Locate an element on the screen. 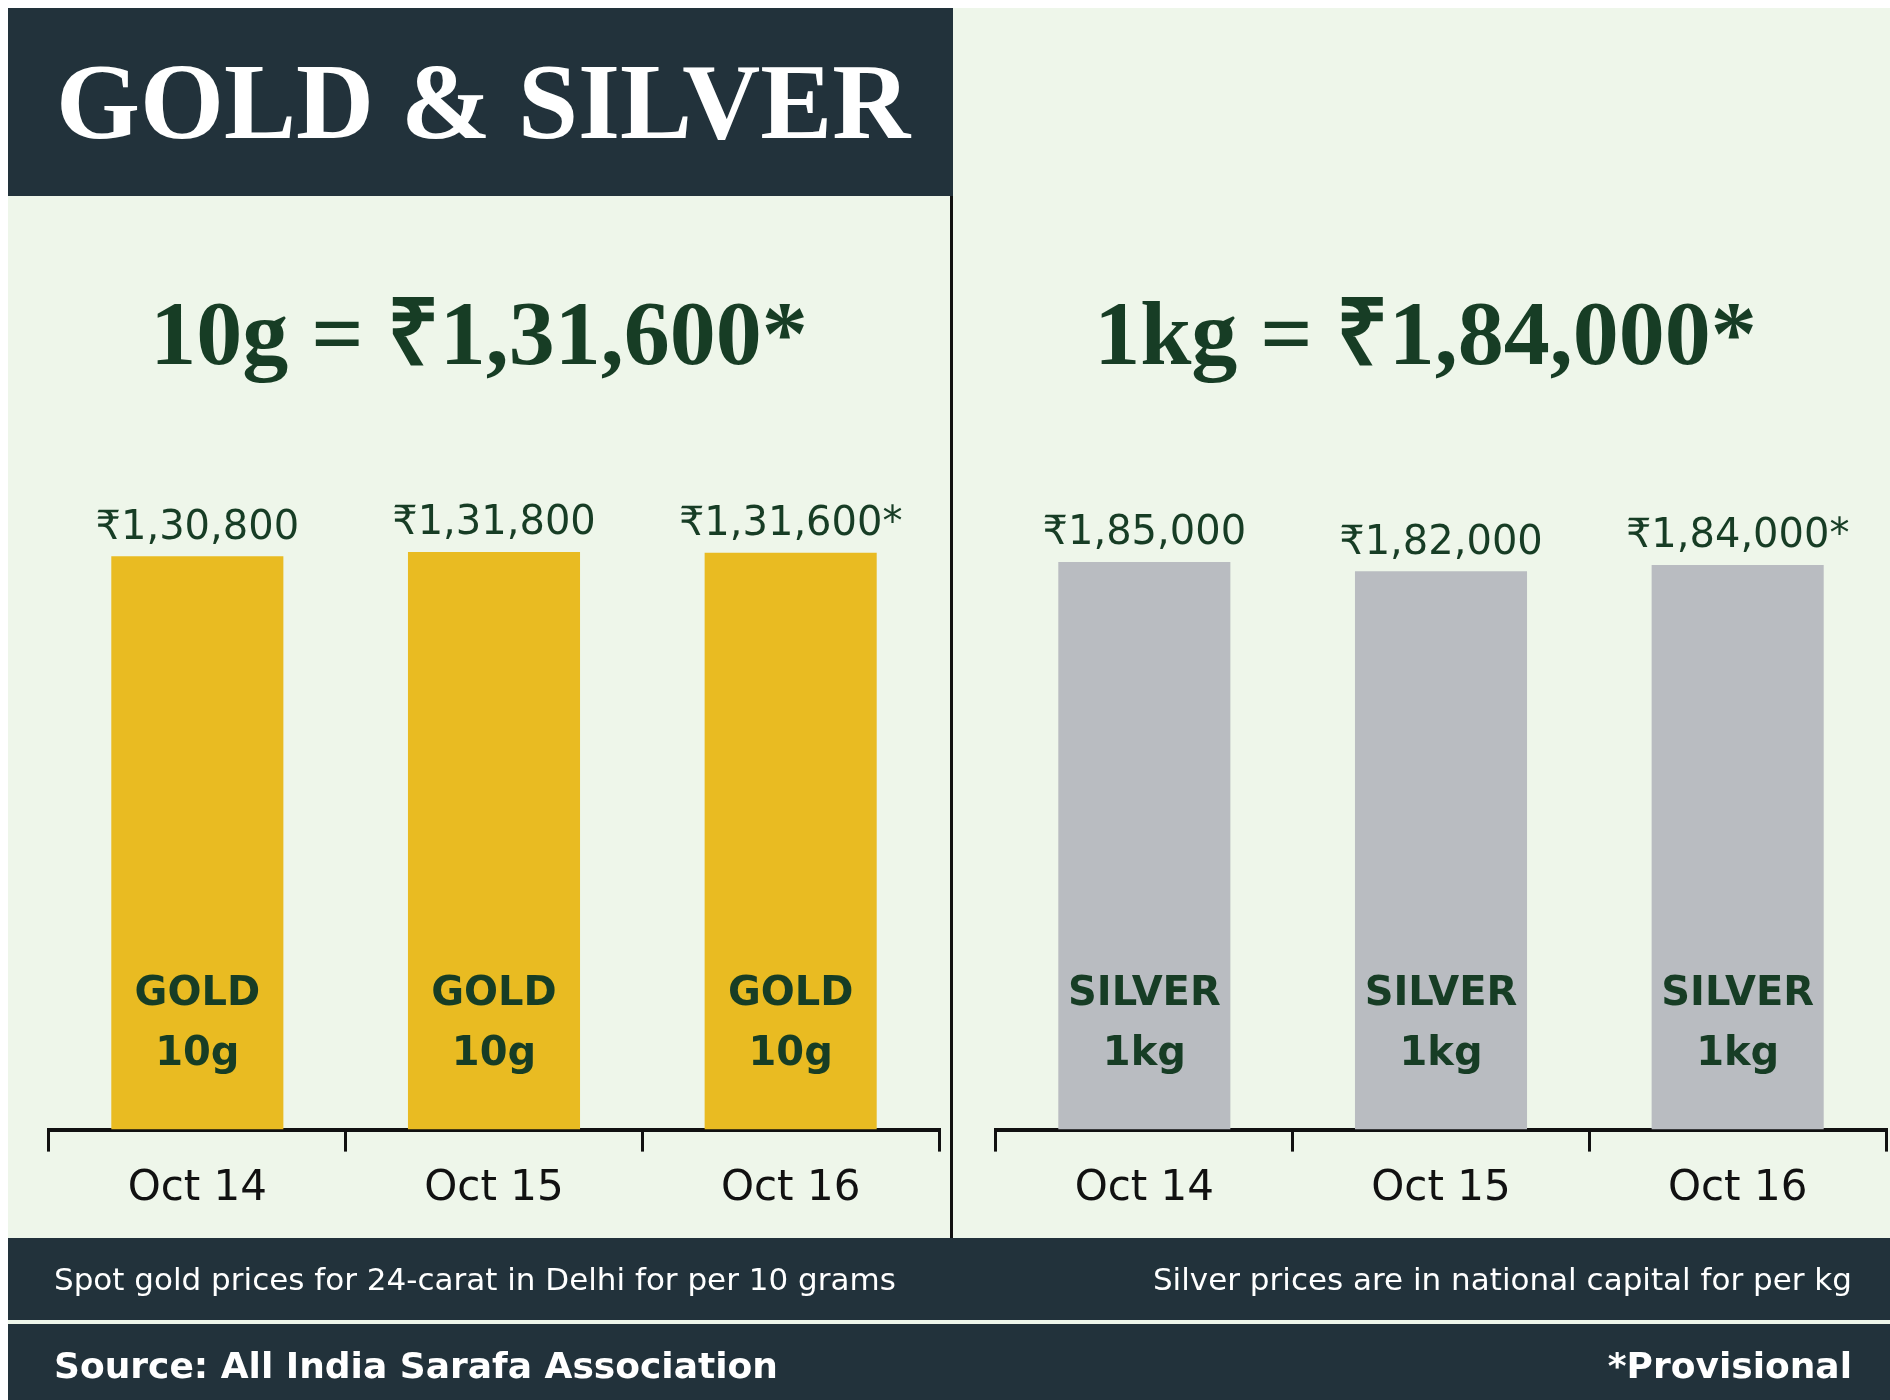  source-note: Source: All India Sarafa Association is located at coordinates (480, 1362).